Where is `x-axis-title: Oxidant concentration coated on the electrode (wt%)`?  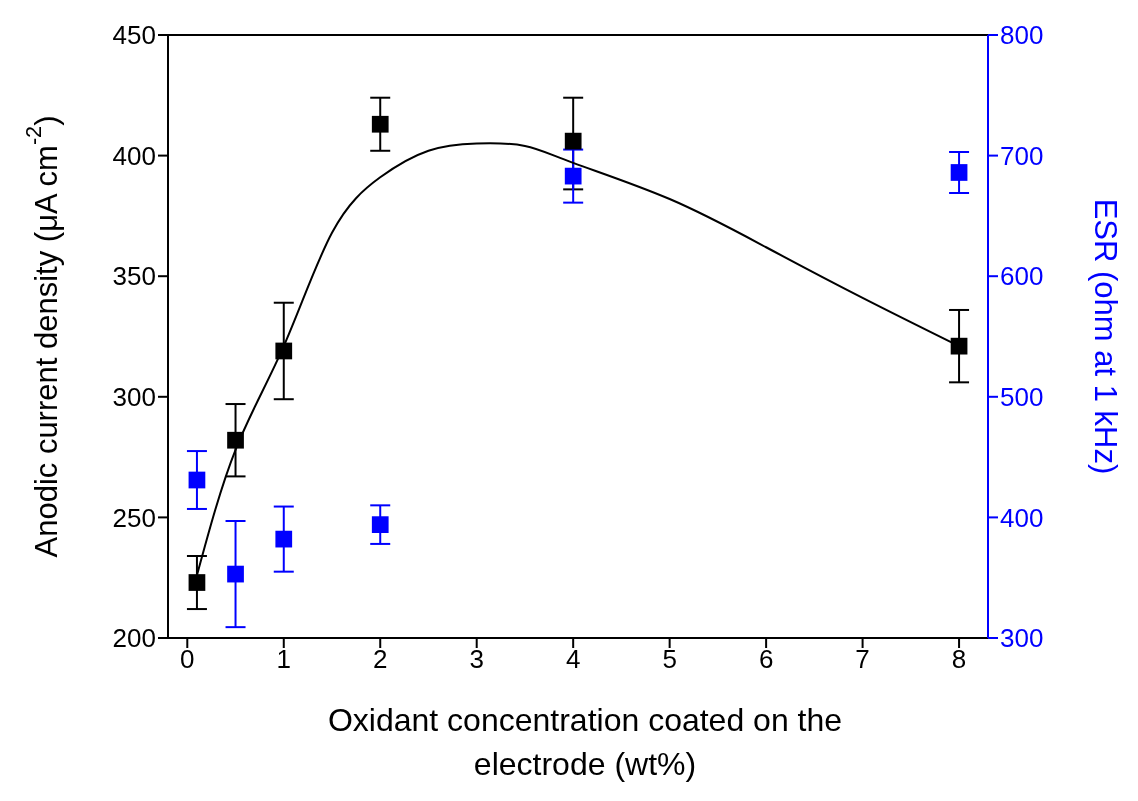
x-axis-title: Oxidant concentration coated on the electrode (wt%) is located at coordinates (585, 742).